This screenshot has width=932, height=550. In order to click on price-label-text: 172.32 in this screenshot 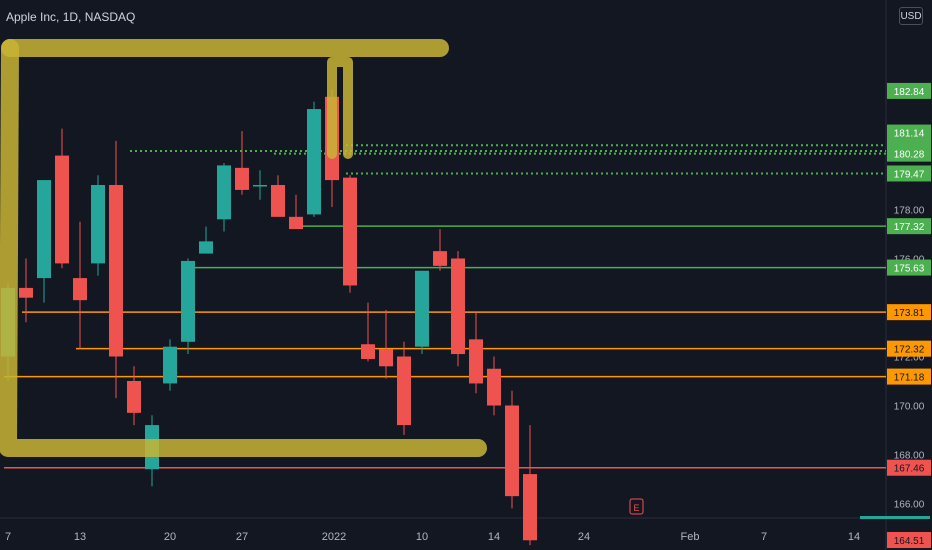, I will do `click(909, 350)`.